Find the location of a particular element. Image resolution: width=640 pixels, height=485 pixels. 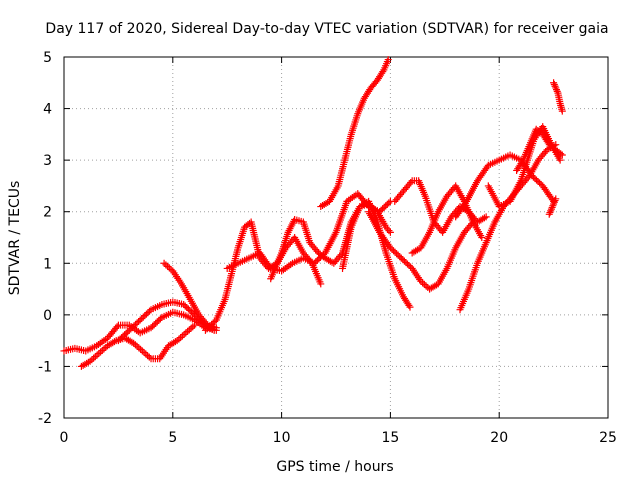

y-tick-label: 1 is located at coordinates (47, 264).